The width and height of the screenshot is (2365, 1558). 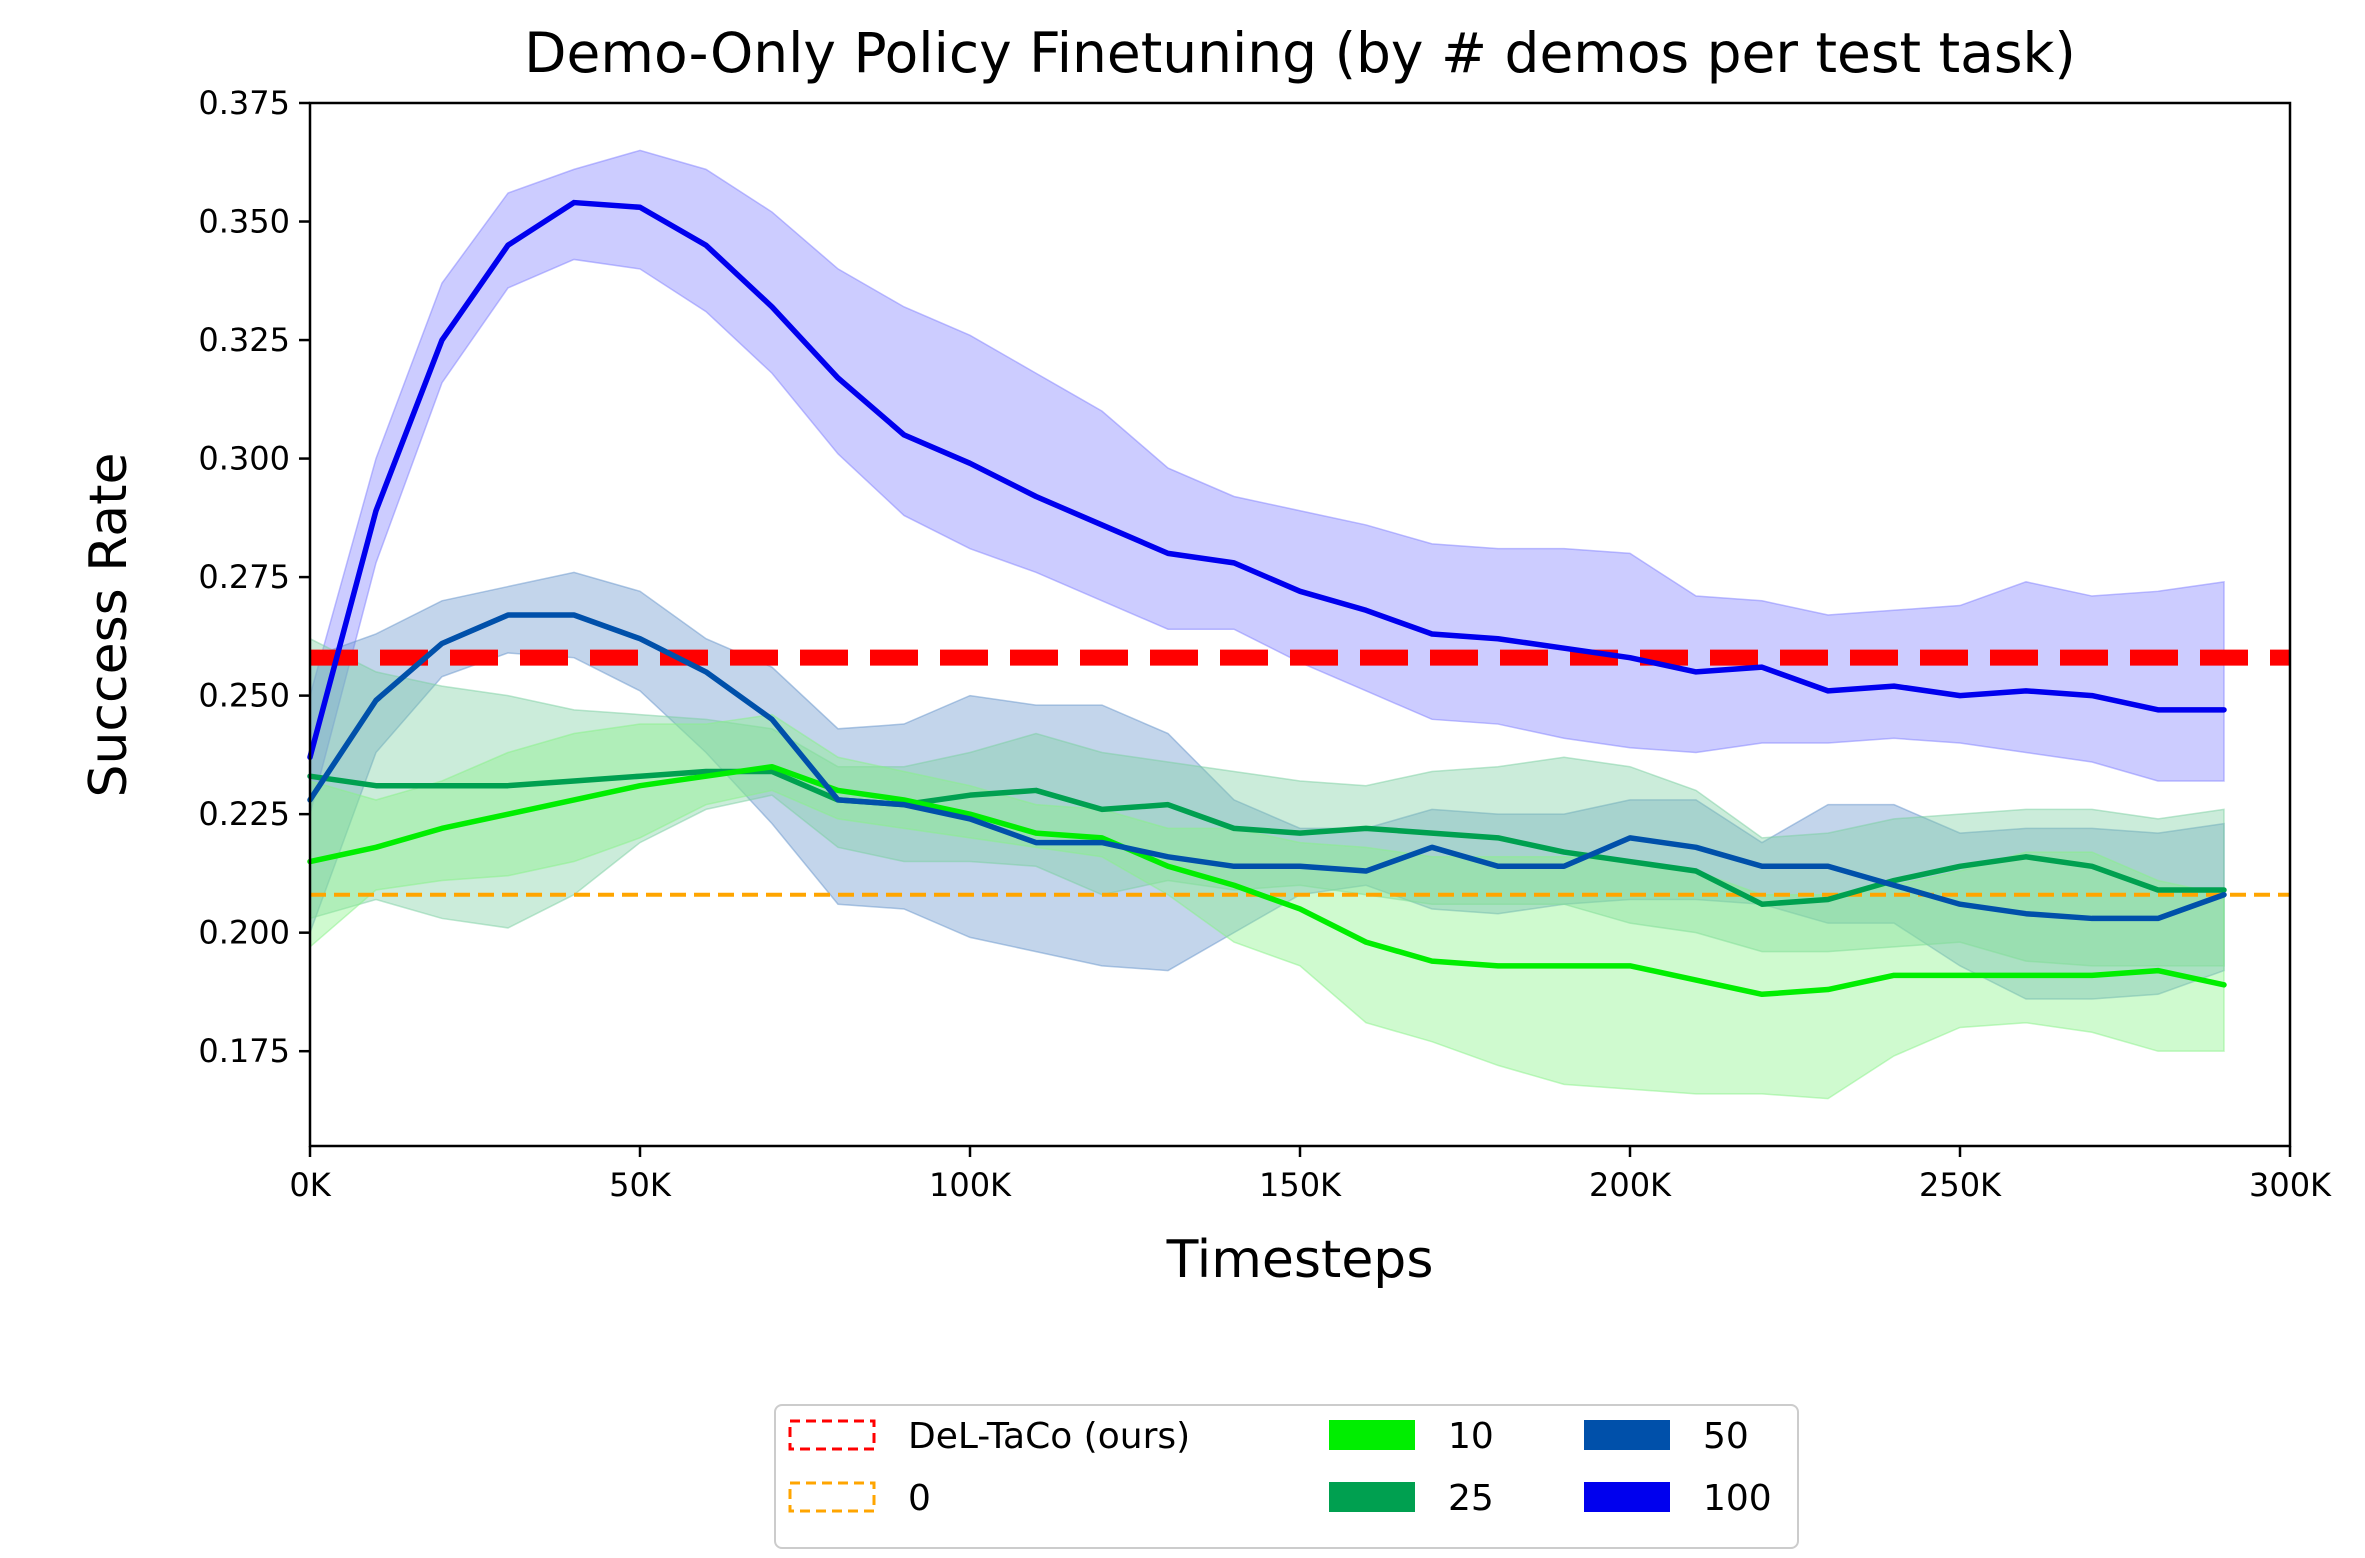 I want to click on legend-label-10: 10, so click(x=1471, y=1436).